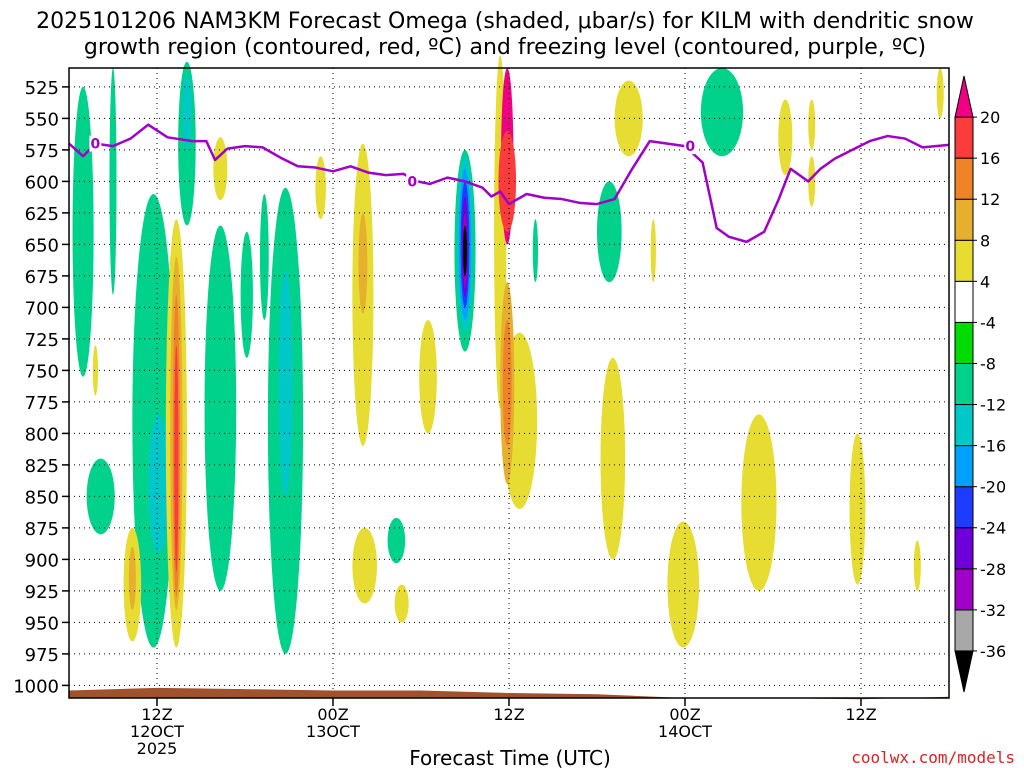 Image resolution: width=1024 pixels, height=768 pixels. I want to click on y-tick-label: 700, so click(42, 308).